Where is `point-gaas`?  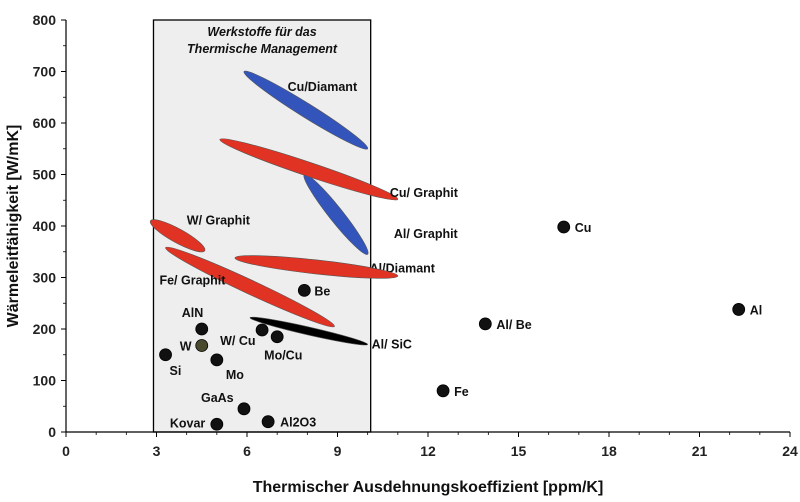
point-gaas is located at coordinates (244, 409).